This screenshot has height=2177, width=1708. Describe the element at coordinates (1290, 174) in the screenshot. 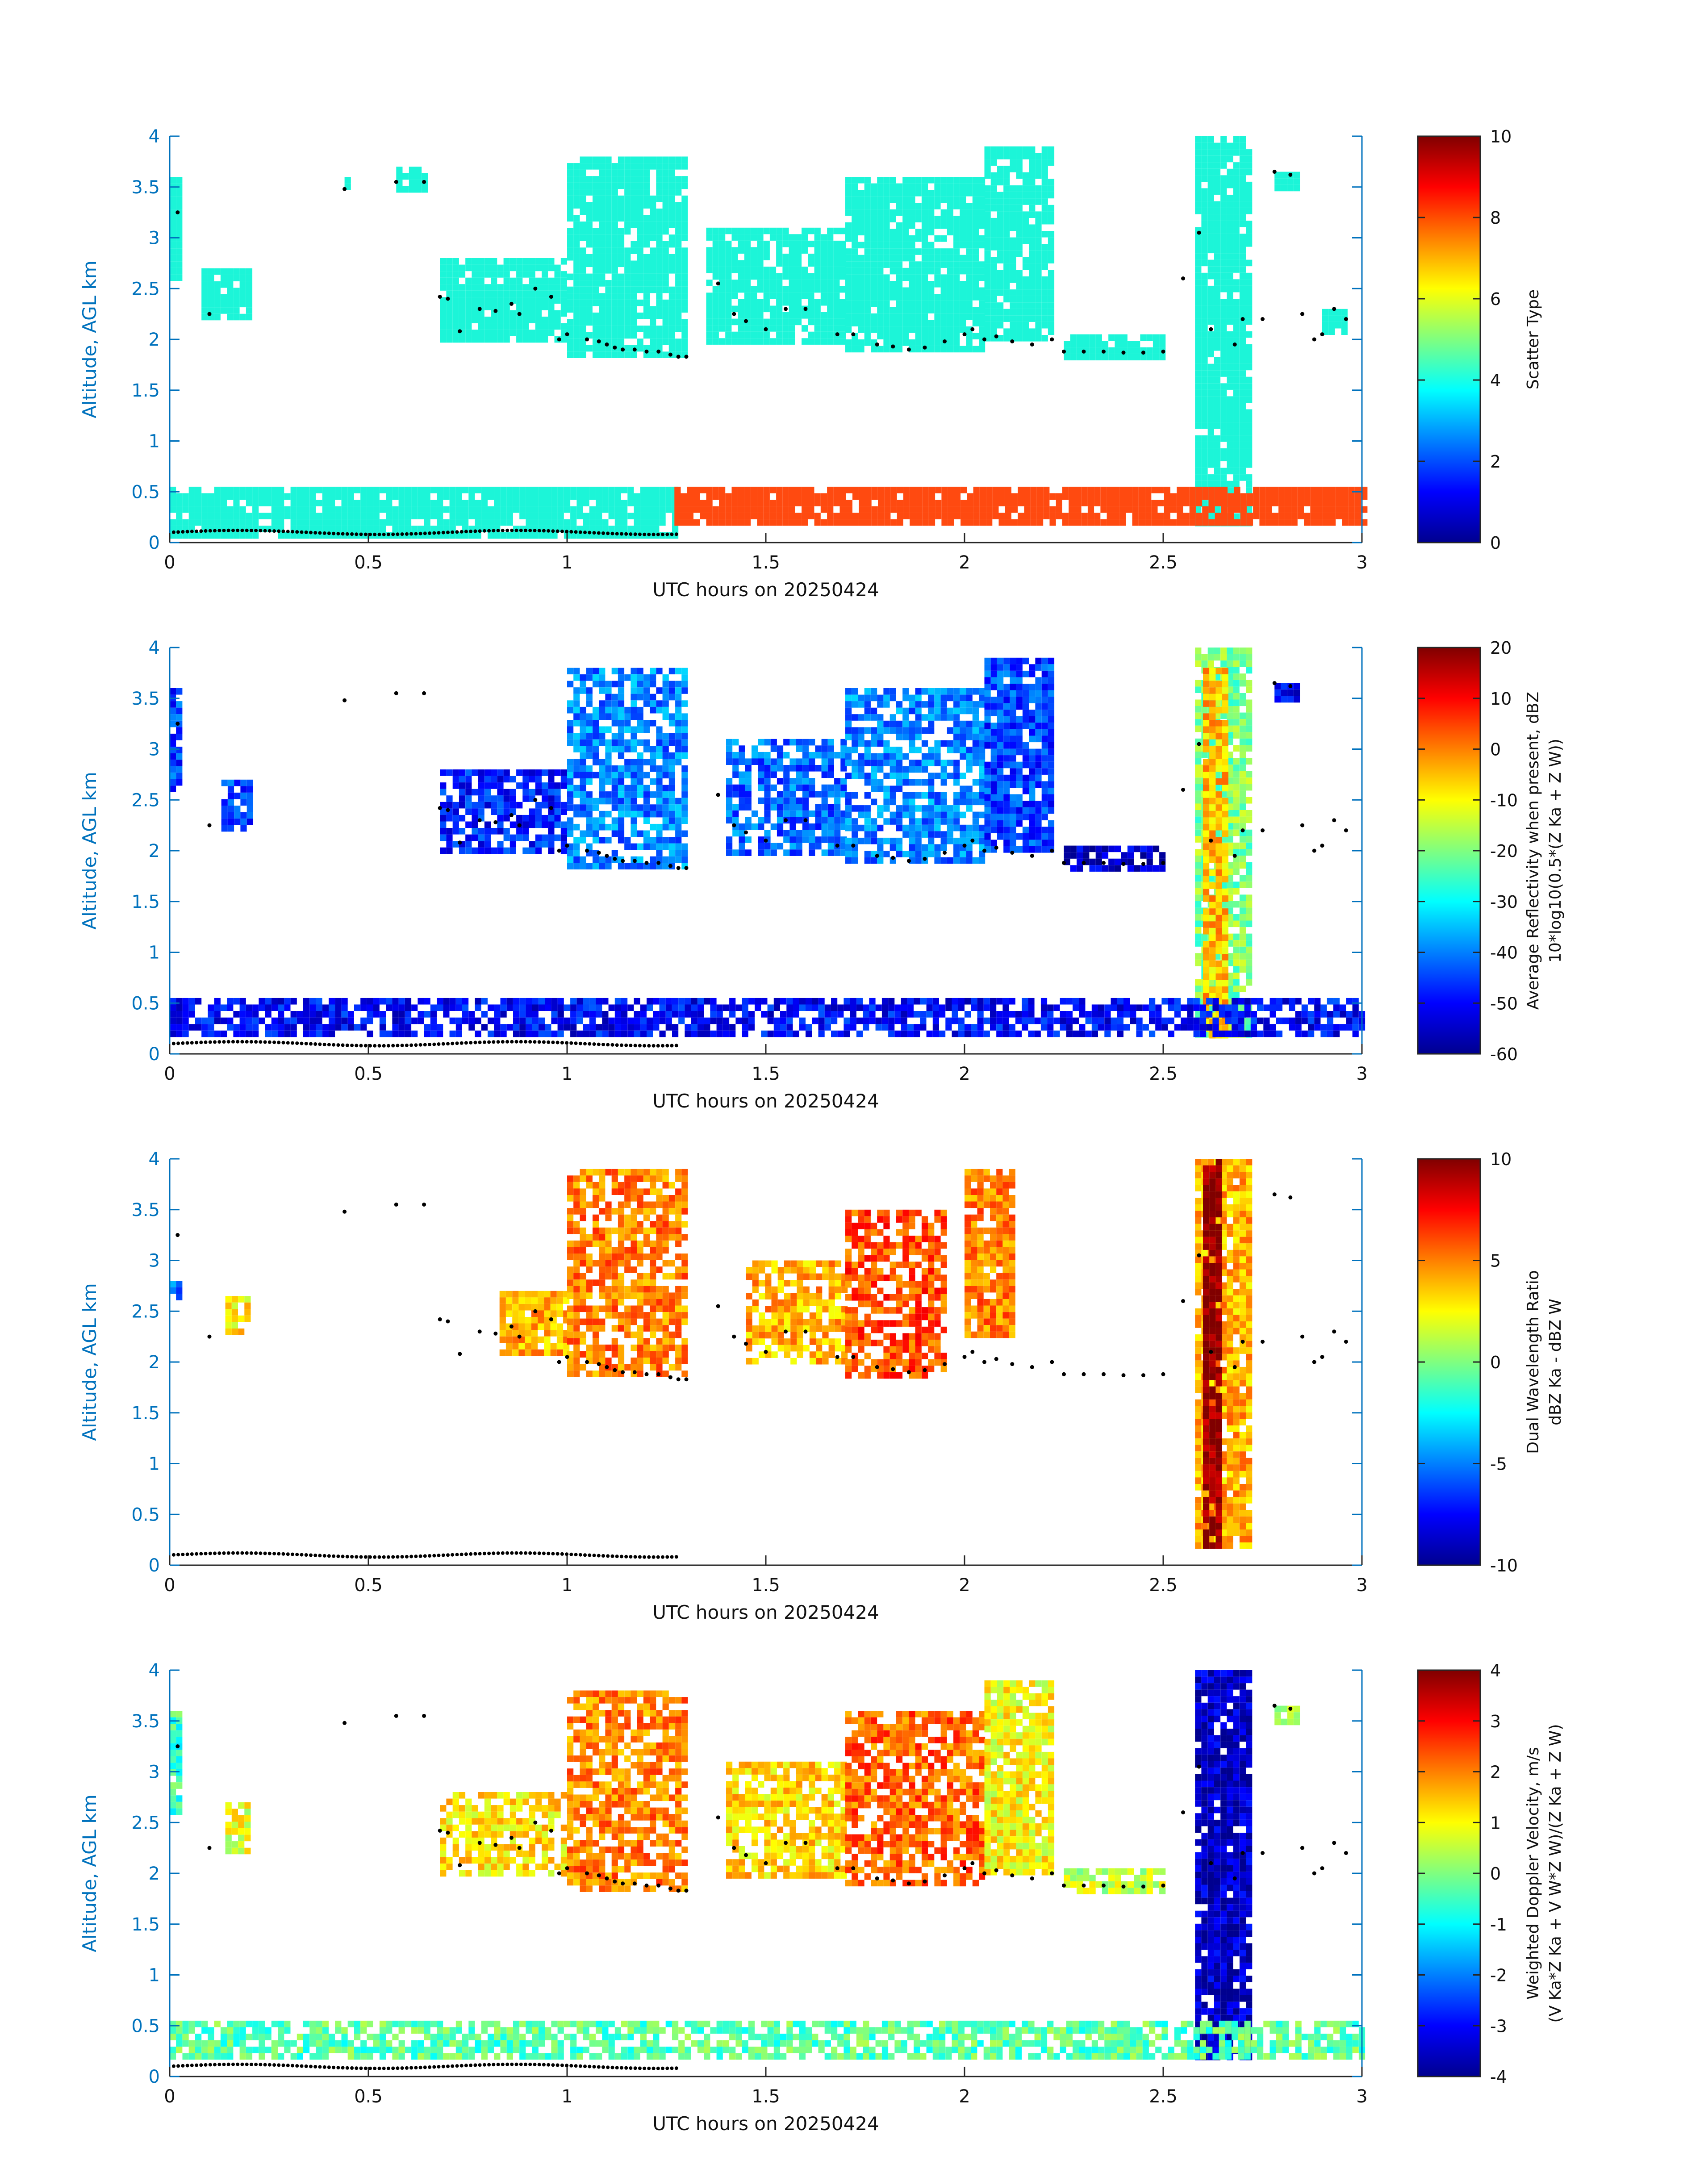

I see `cloud-top-dot` at that location.